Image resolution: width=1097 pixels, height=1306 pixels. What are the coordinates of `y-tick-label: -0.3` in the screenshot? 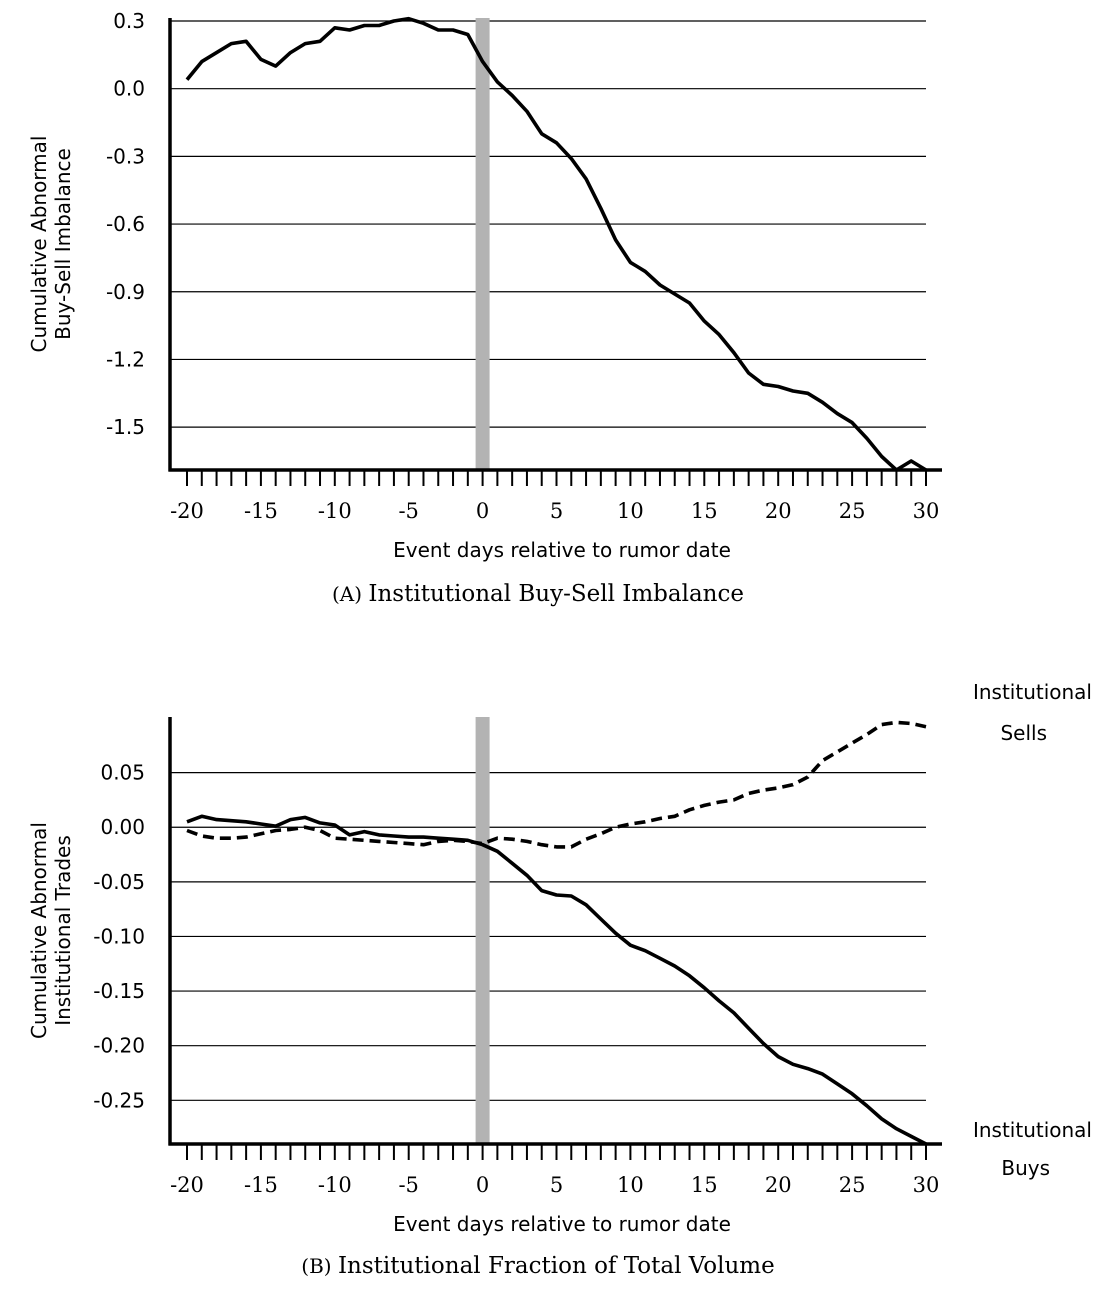 It's located at (125, 156).